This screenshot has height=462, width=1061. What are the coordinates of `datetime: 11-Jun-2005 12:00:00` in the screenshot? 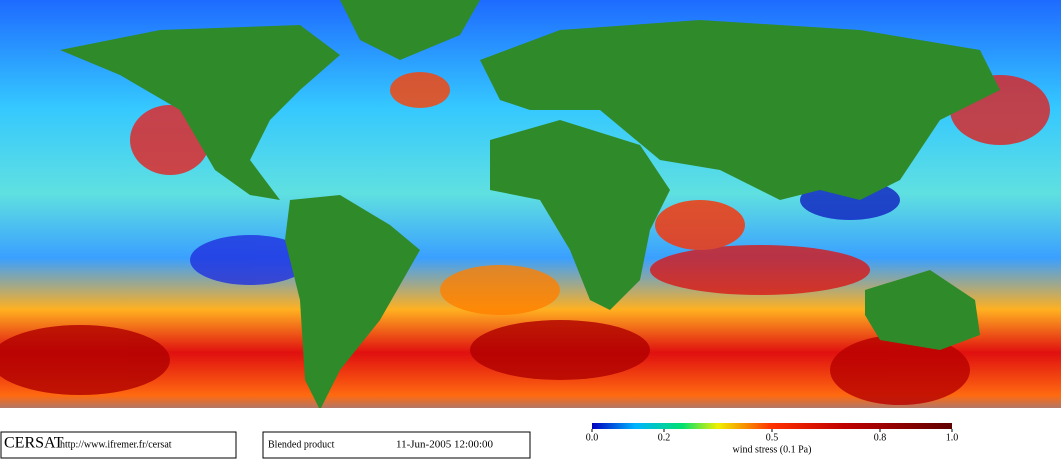 It's located at (445, 445).